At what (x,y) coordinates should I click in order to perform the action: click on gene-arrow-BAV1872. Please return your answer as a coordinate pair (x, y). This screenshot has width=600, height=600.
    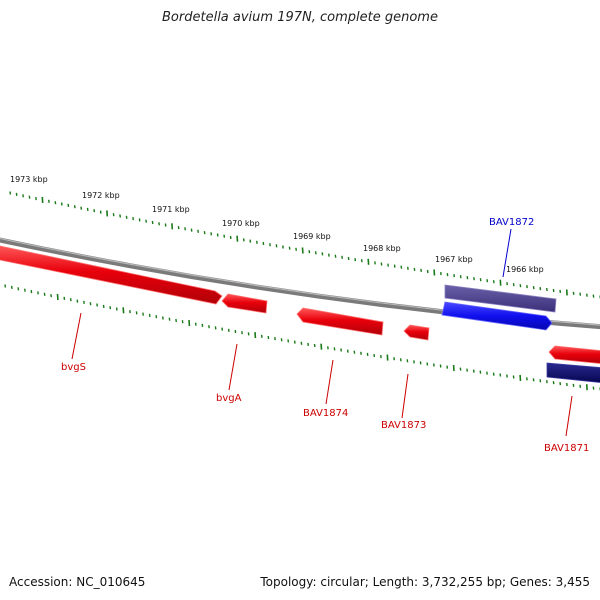
    Looking at the image, I should click on (497, 316).